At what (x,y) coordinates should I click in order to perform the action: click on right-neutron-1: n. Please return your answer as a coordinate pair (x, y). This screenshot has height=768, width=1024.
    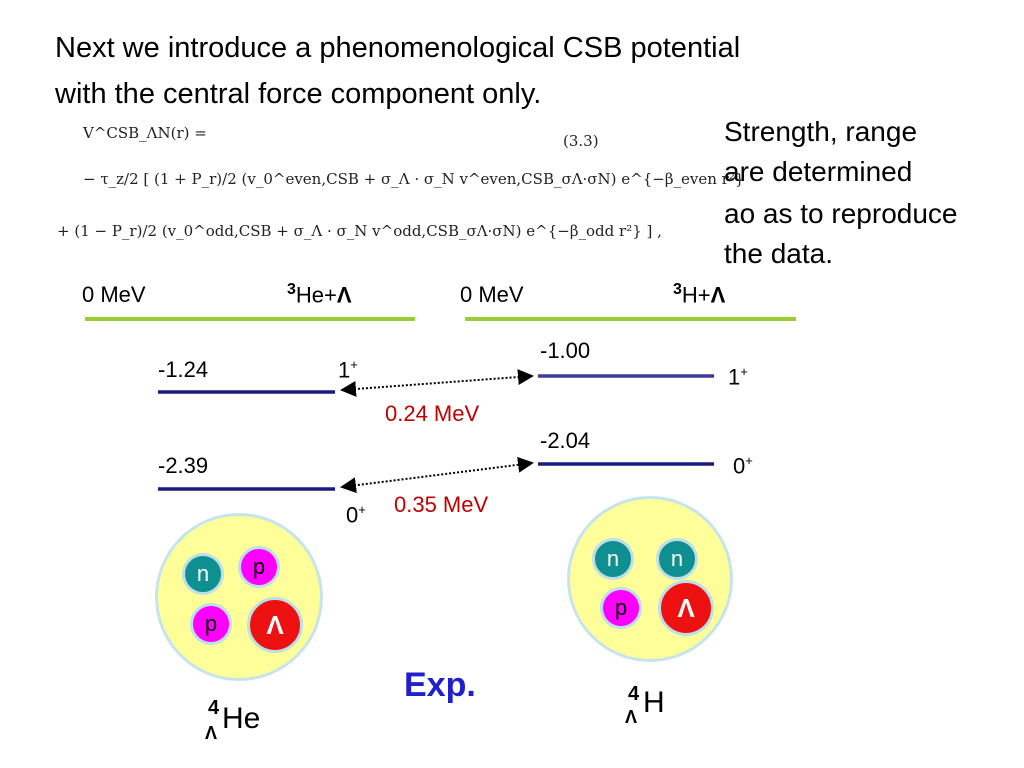
    Looking at the image, I should click on (613, 559).